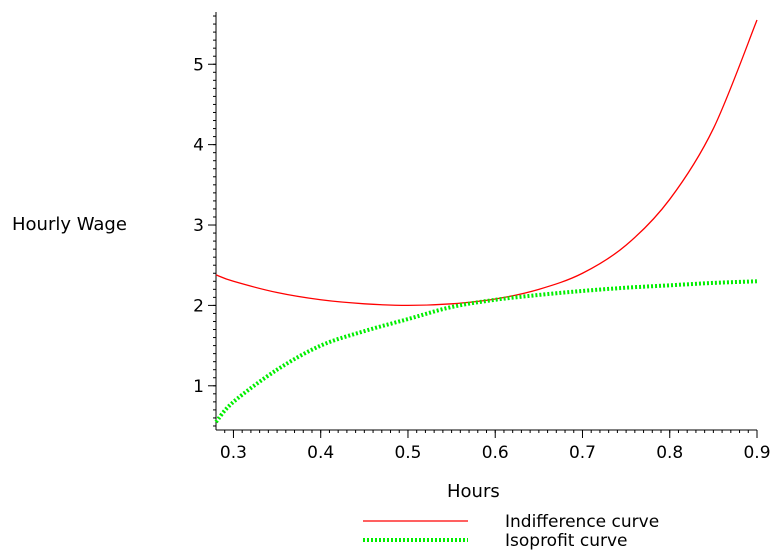 This screenshot has width=781, height=555. Describe the element at coordinates (198, 387) in the screenshot. I see `y-tick-label: 1` at that location.